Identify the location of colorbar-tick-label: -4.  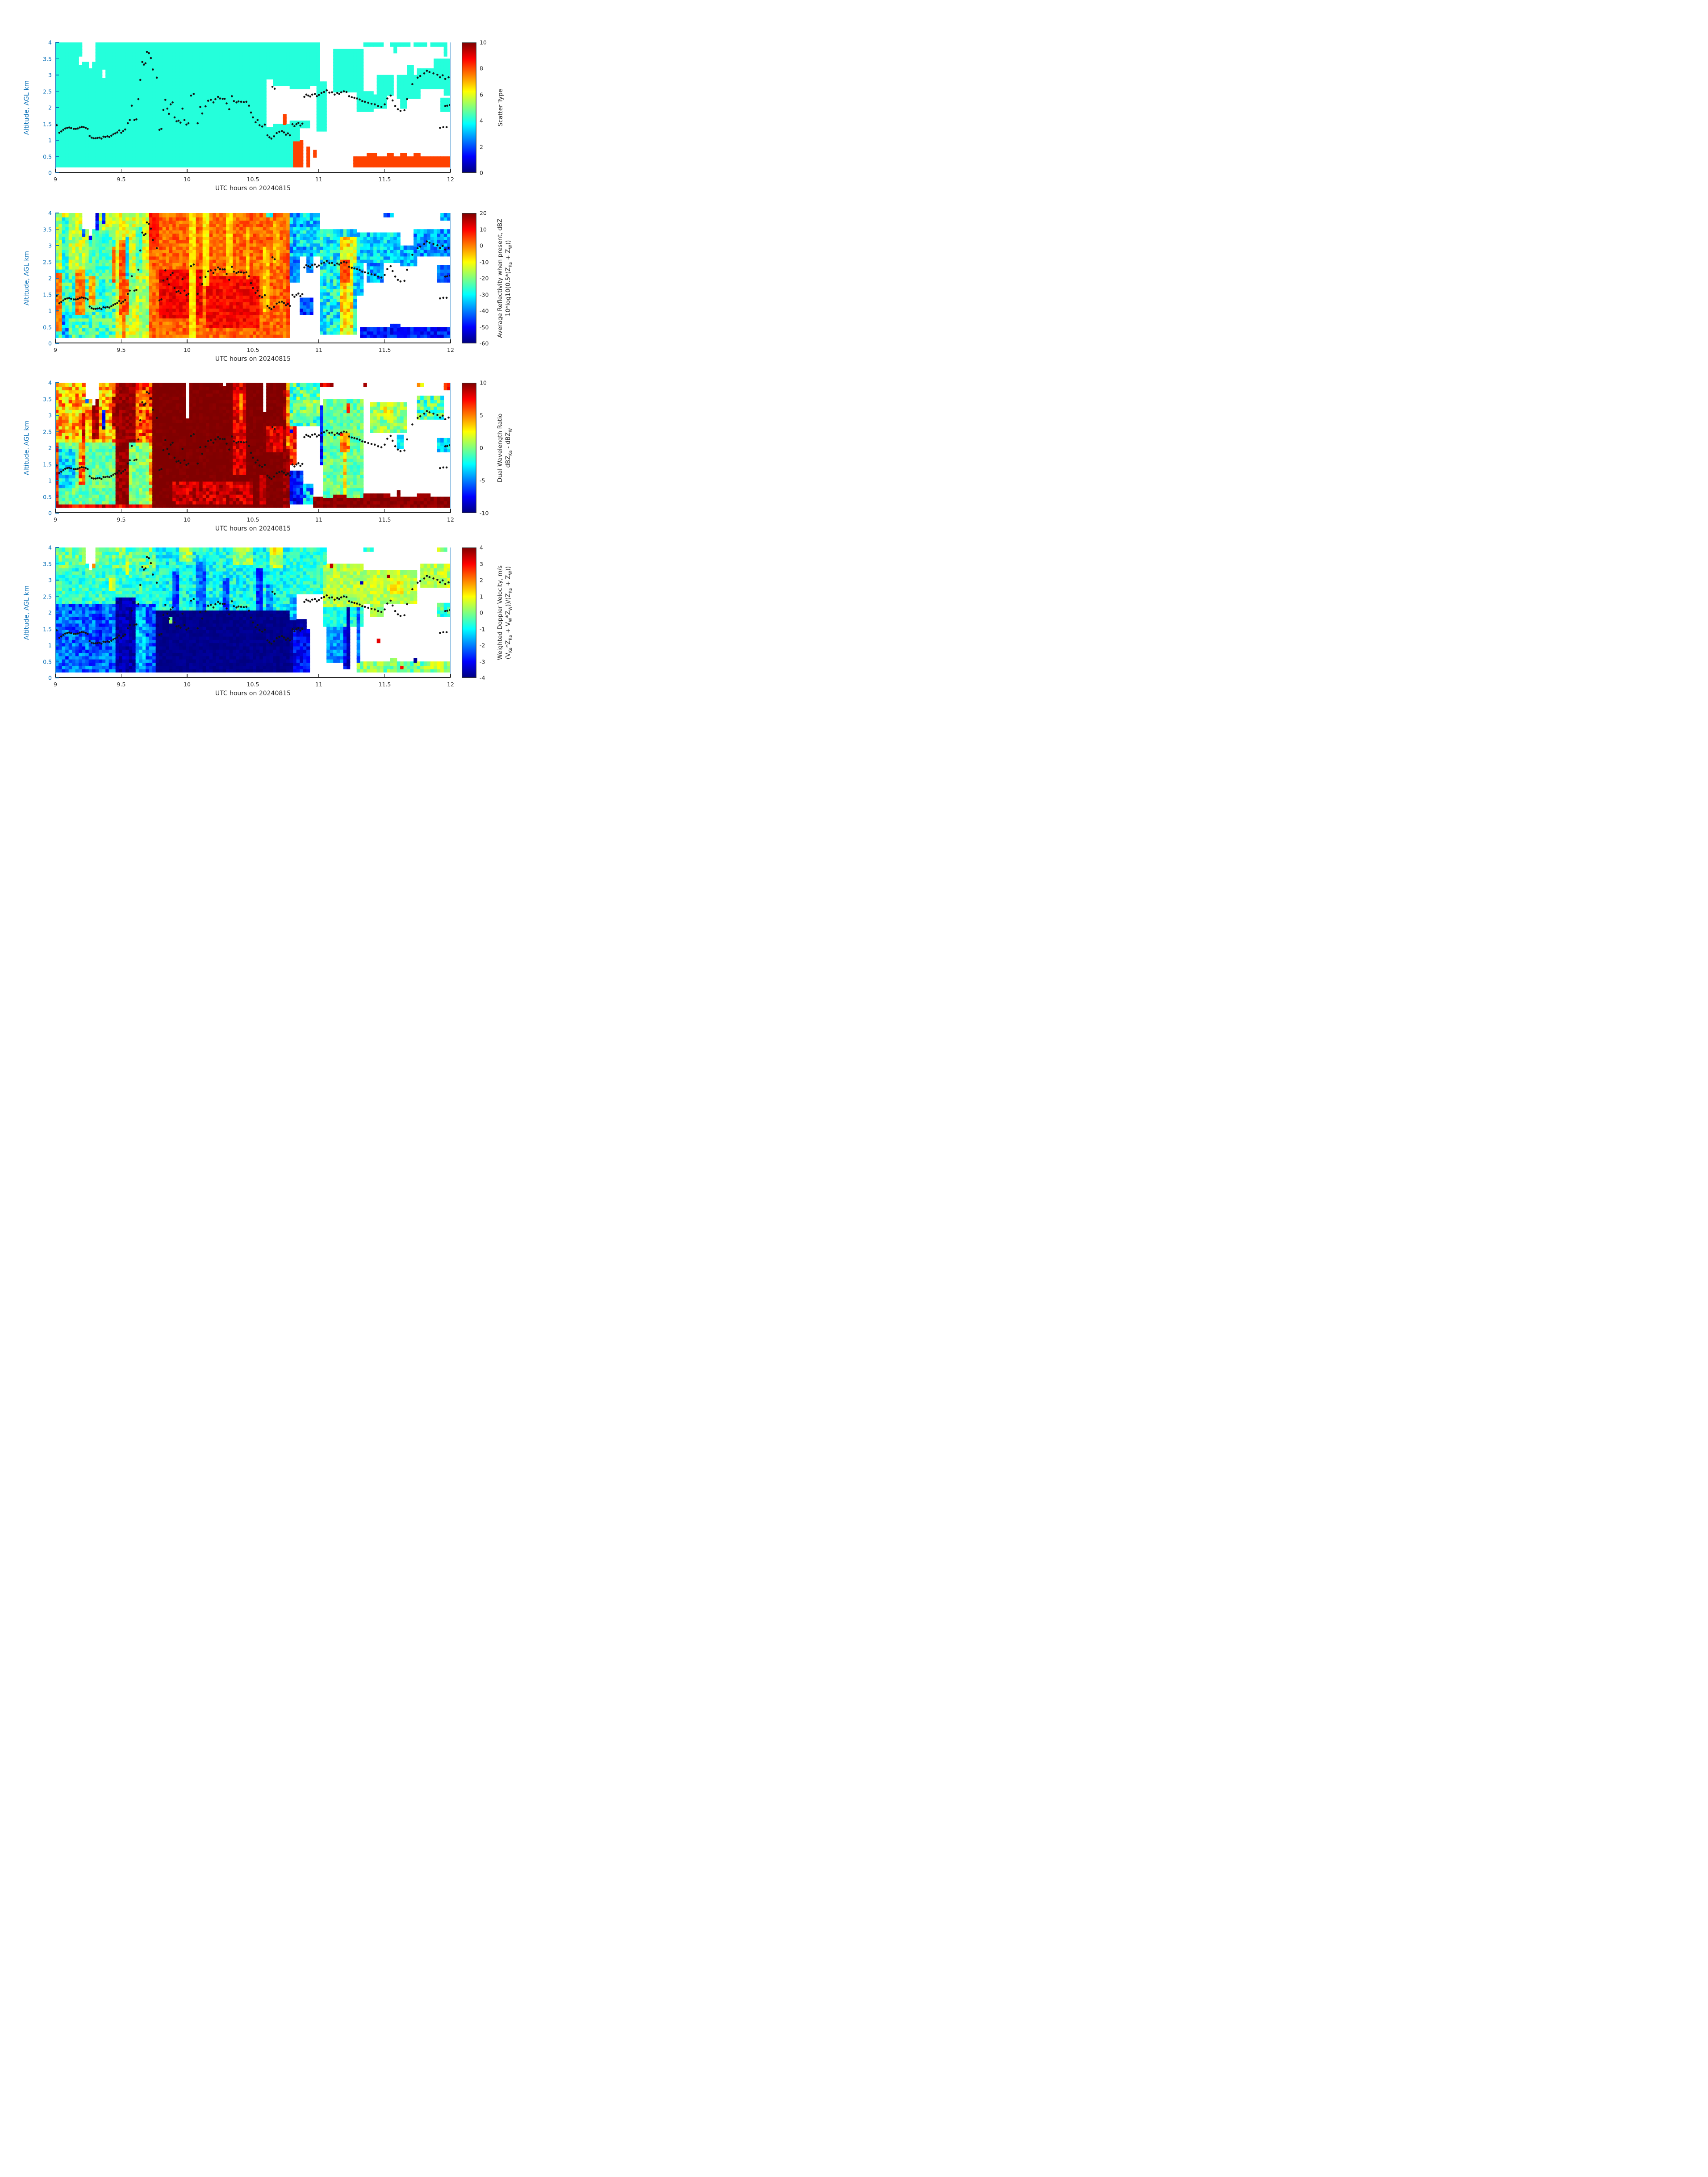
(482, 677).